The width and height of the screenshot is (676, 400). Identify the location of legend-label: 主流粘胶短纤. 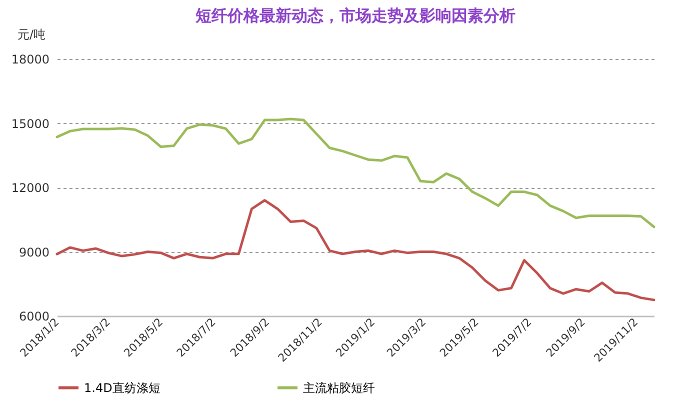
(339, 387).